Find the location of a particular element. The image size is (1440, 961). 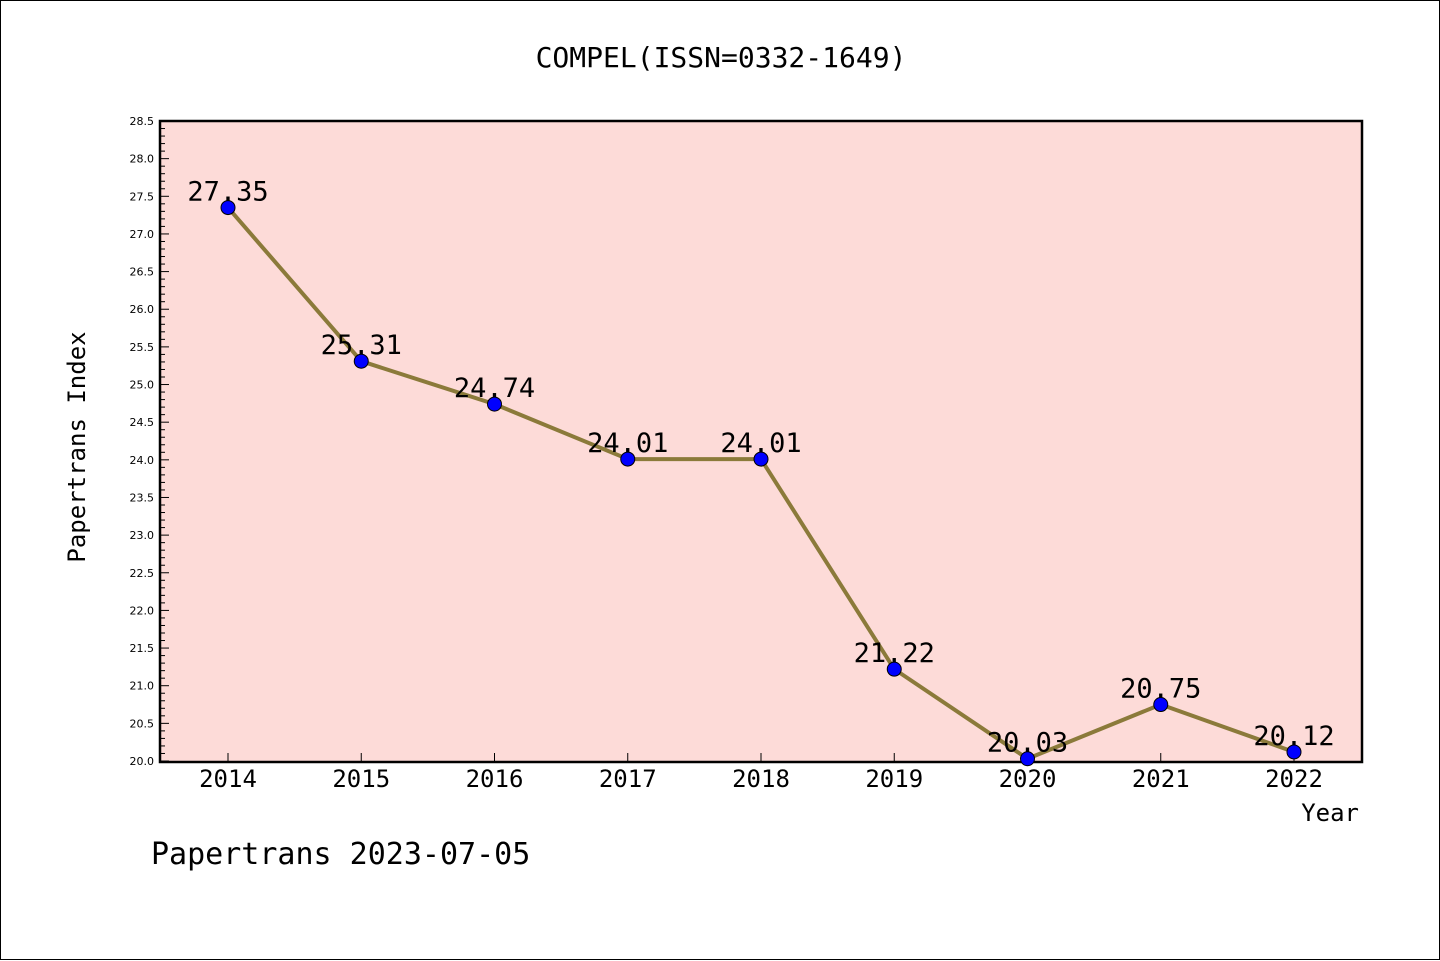

data-label: 24.74 is located at coordinates (494, 388).